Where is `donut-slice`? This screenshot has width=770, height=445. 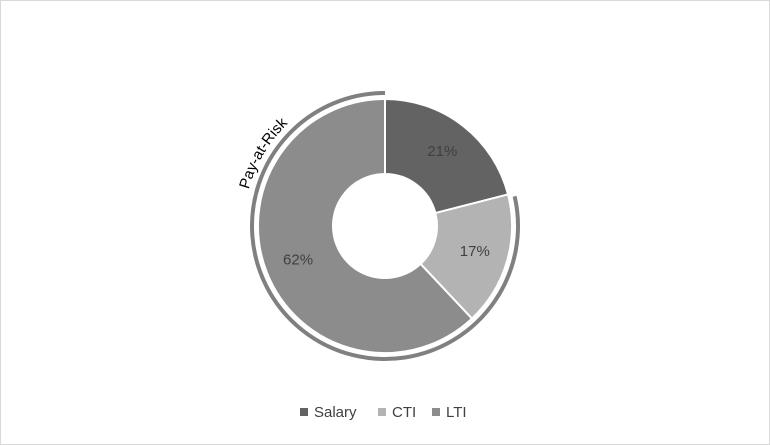 donut-slice is located at coordinates (447, 156).